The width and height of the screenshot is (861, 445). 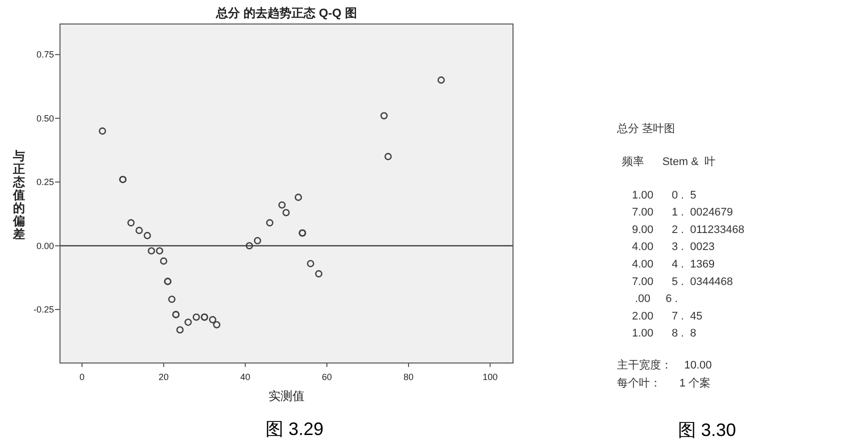 I want to click on text: .00 6 ., so click(x=655, y=299).